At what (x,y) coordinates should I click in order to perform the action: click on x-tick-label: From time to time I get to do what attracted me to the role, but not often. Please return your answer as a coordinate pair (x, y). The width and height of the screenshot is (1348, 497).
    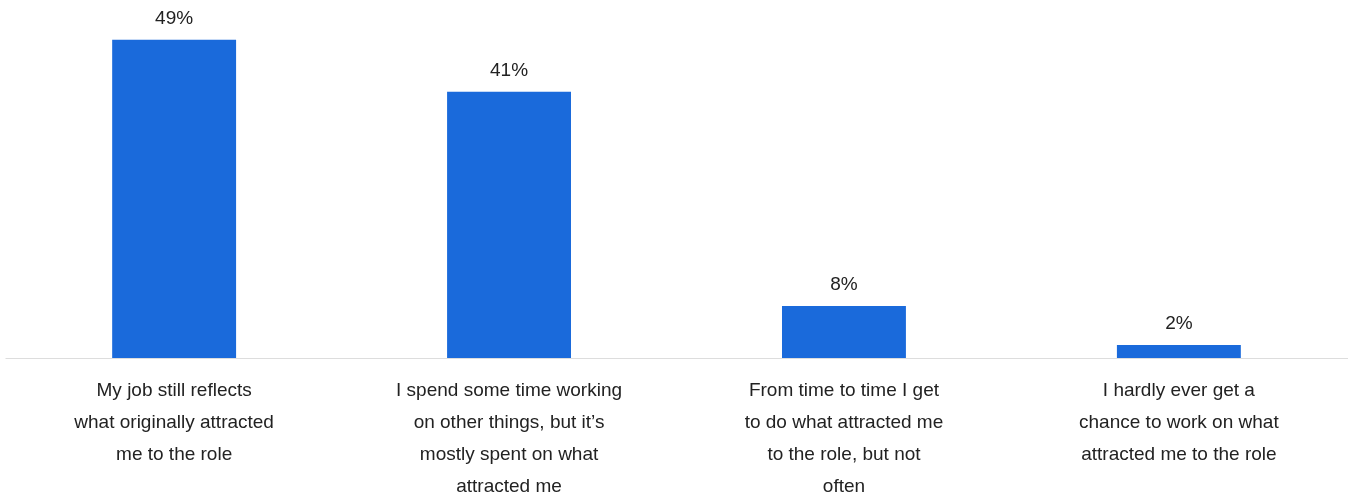
    Looking at the image, I should click on (844, 437).